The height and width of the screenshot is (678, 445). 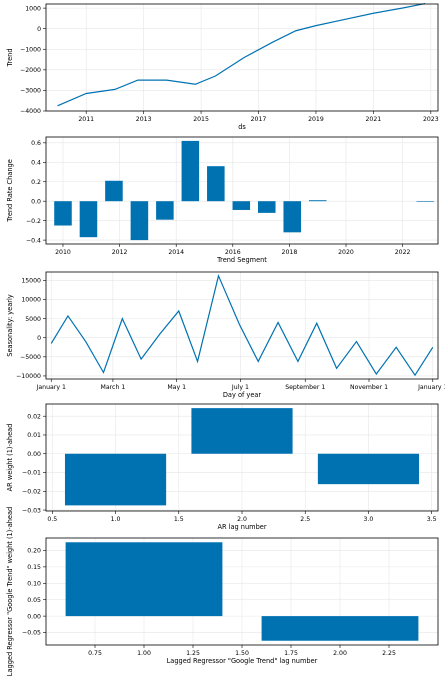 What do you see at coordinates (10, 57) in the screenshot?
I see `y-axis-label: Trend` at bounding box center [10, 57].